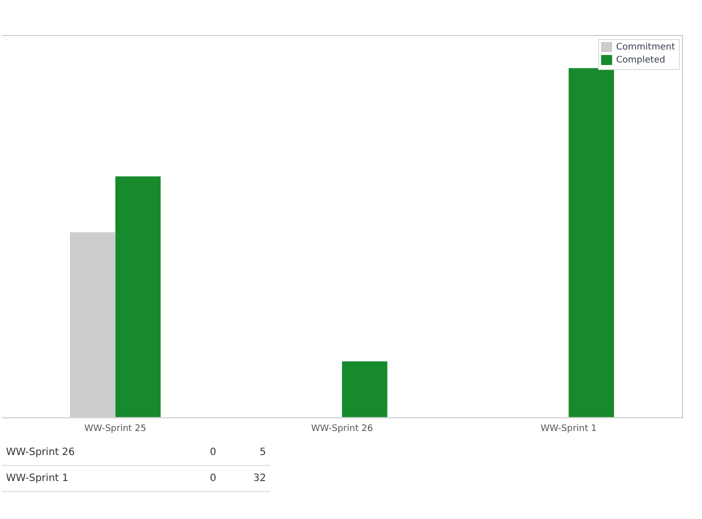 The width and height of the screenshot is (702, 519). What do you see at coordinates (94, 479) in the screenshot?
I see `text: WW-Sprint 1` at bounding box center [94, 479].